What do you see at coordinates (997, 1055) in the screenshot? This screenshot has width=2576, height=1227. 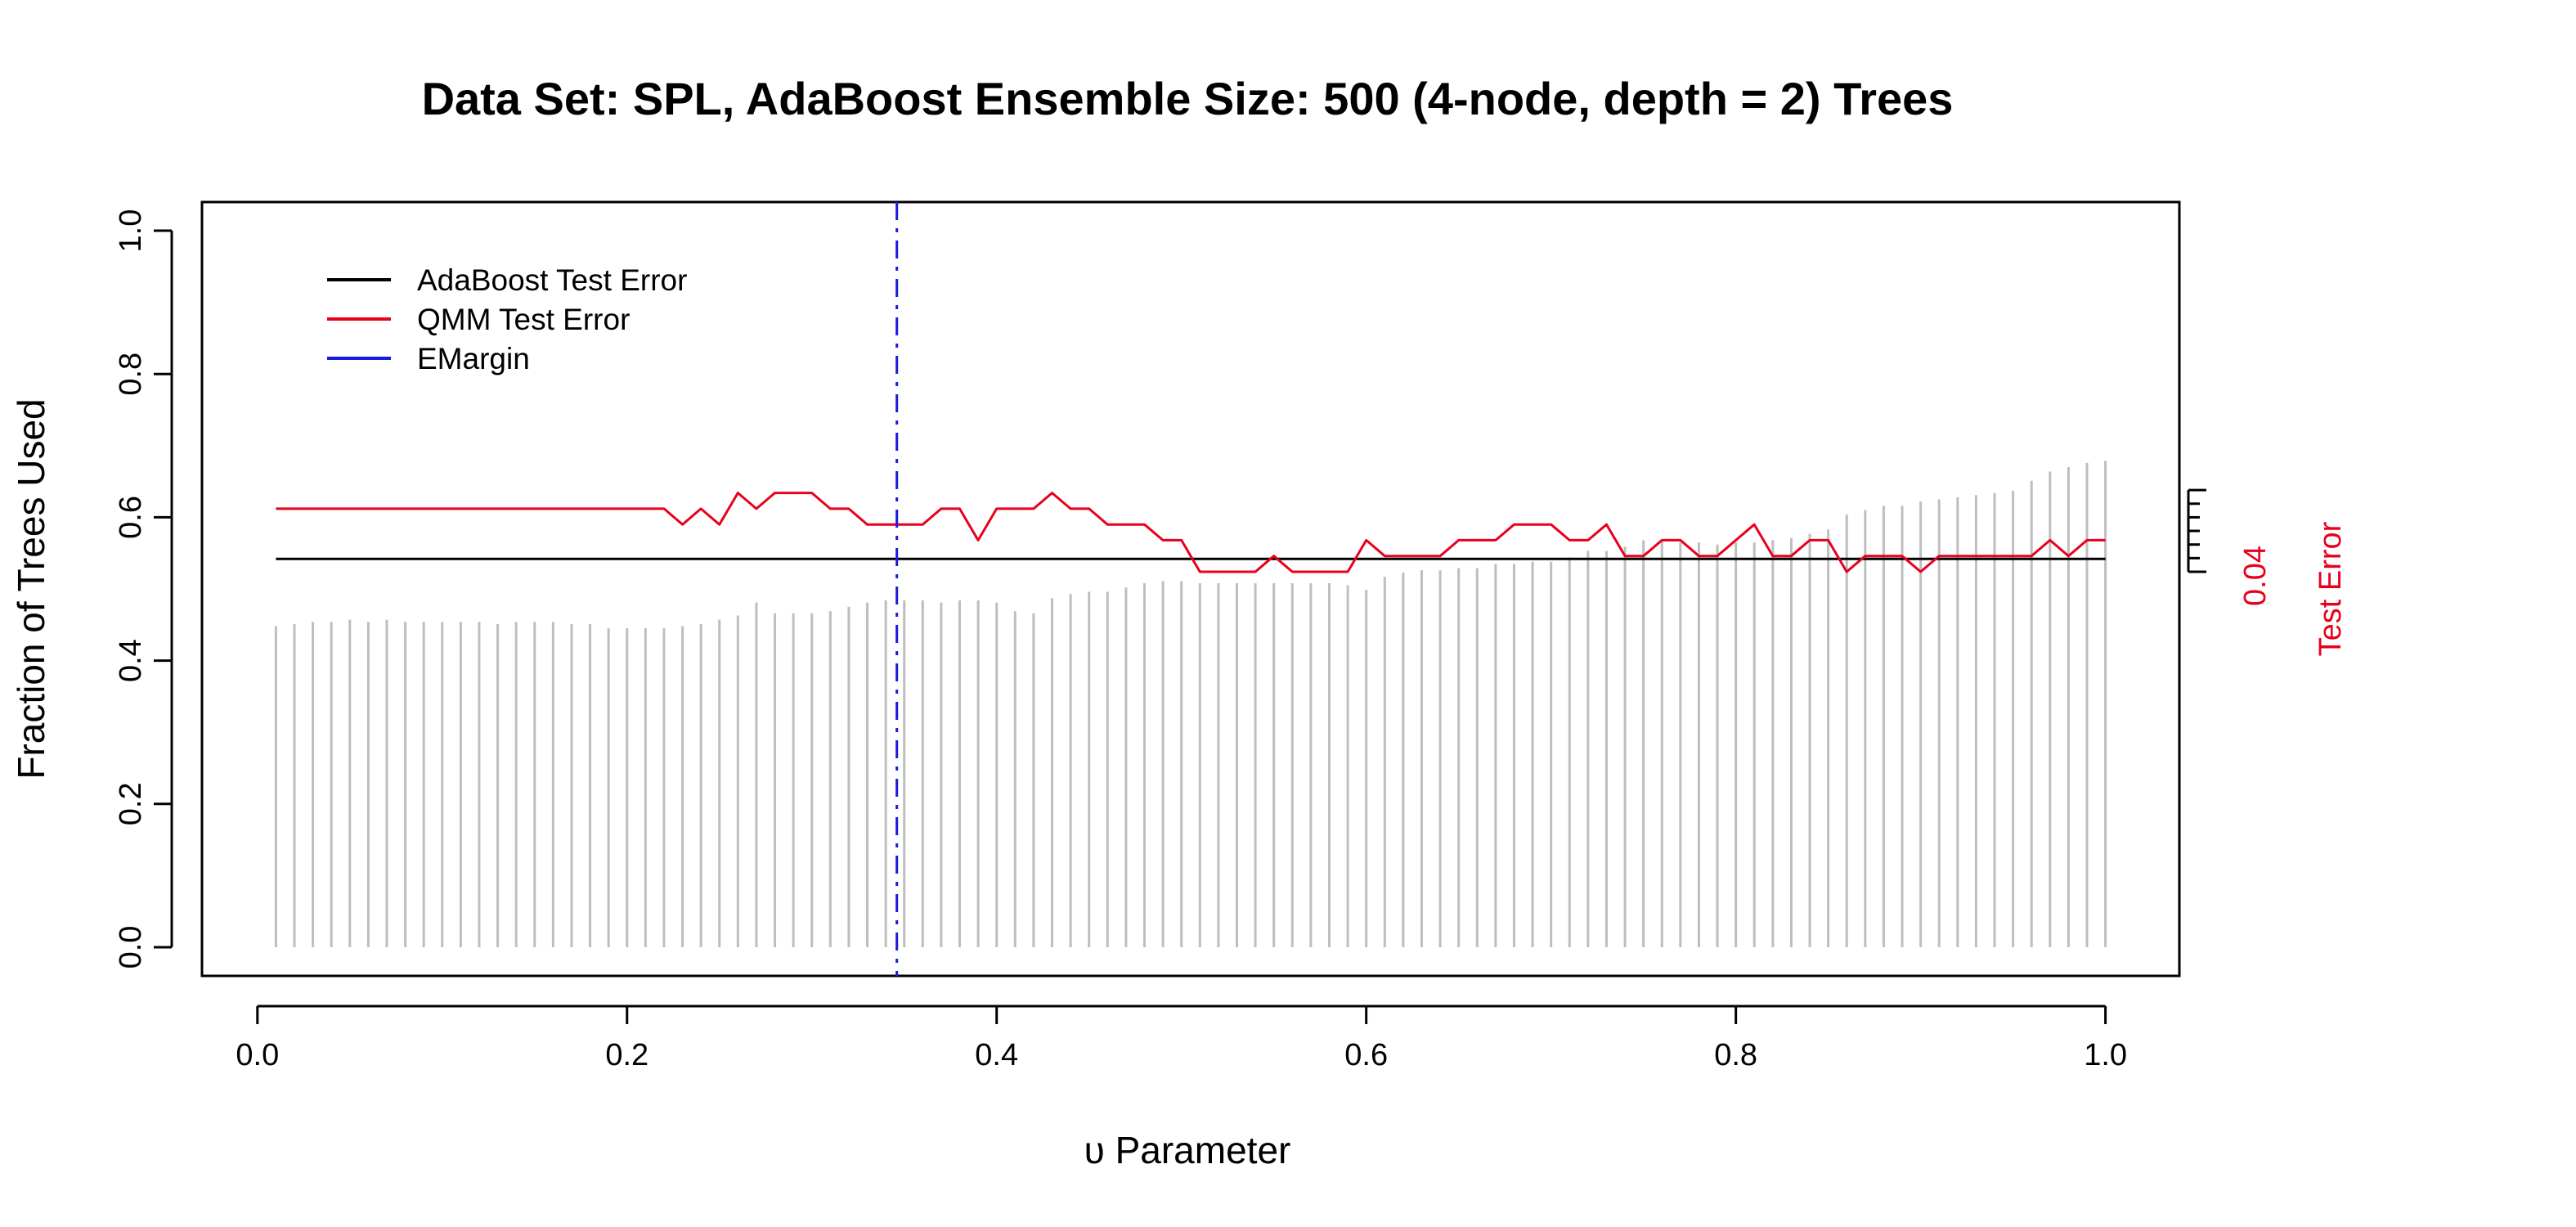 I see `x-tick-label: 0.4` at bounding box center [997, 1055].